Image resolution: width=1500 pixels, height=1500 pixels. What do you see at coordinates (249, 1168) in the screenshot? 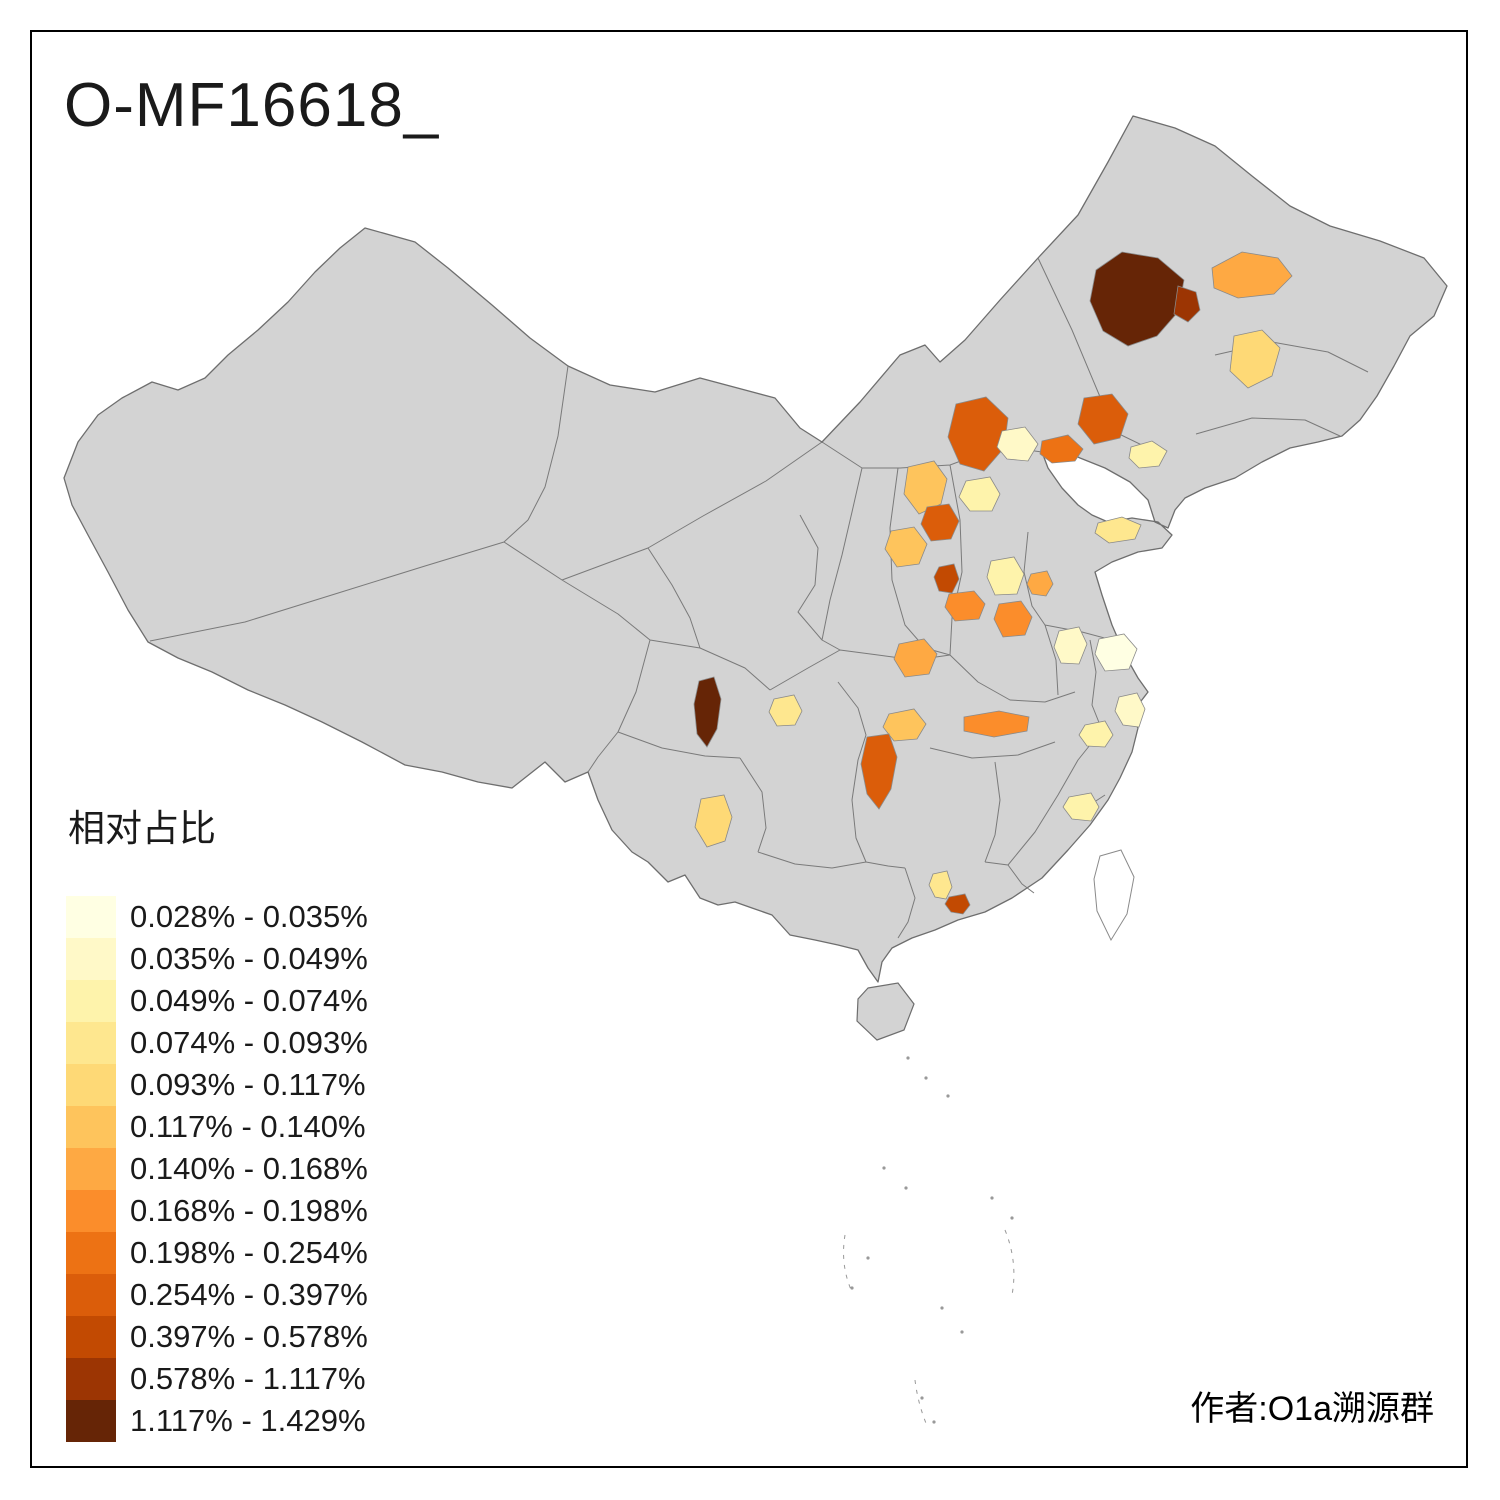
I see `legend-label: 0.140% - 0.168%` at bounding box center [249, 1168].